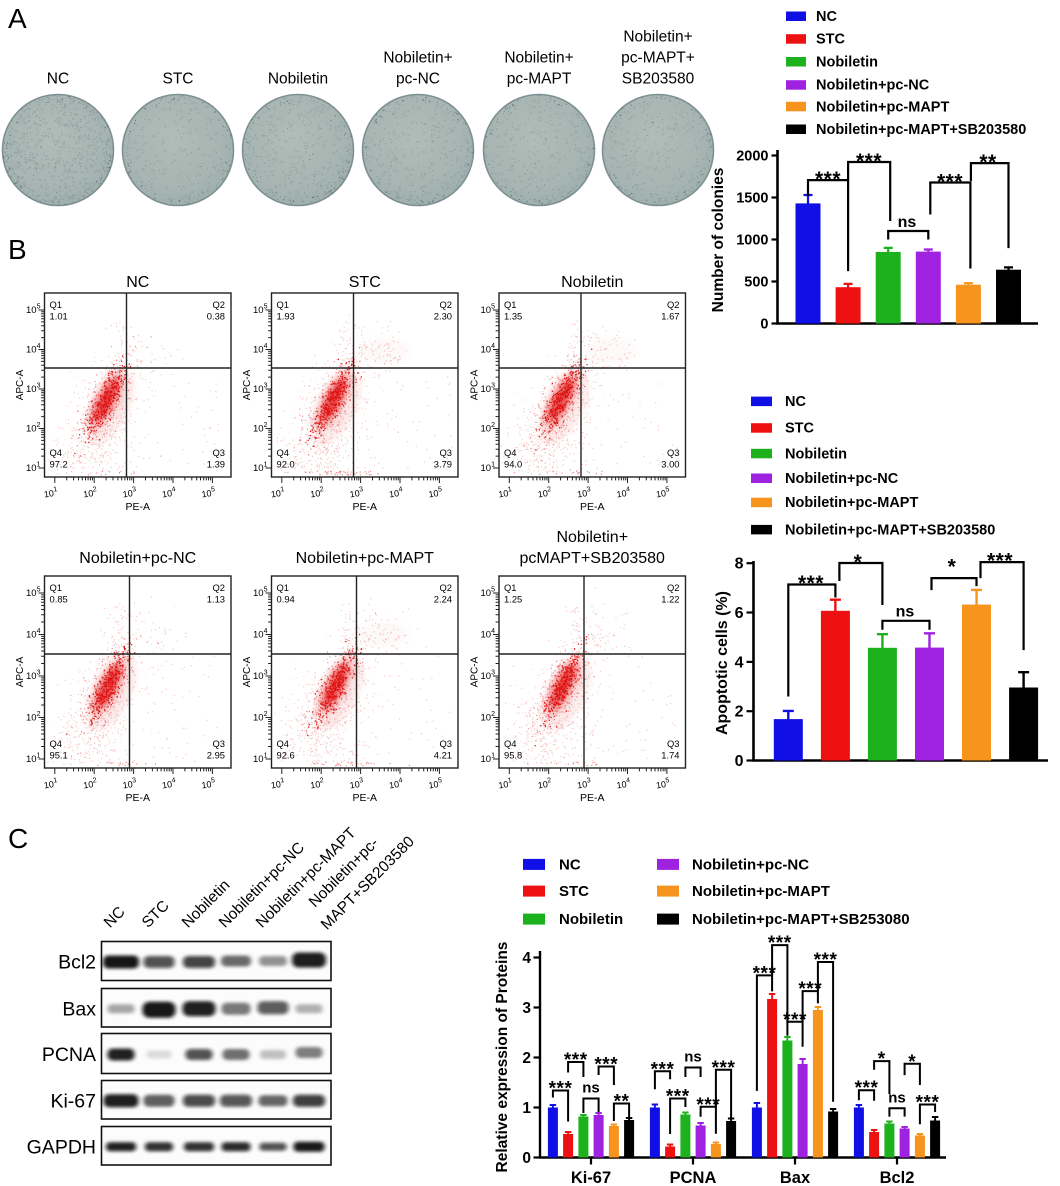  Describe the element at coordinates (286, 316) in the screenshot. I see `svg-text: 1.93` at that location.